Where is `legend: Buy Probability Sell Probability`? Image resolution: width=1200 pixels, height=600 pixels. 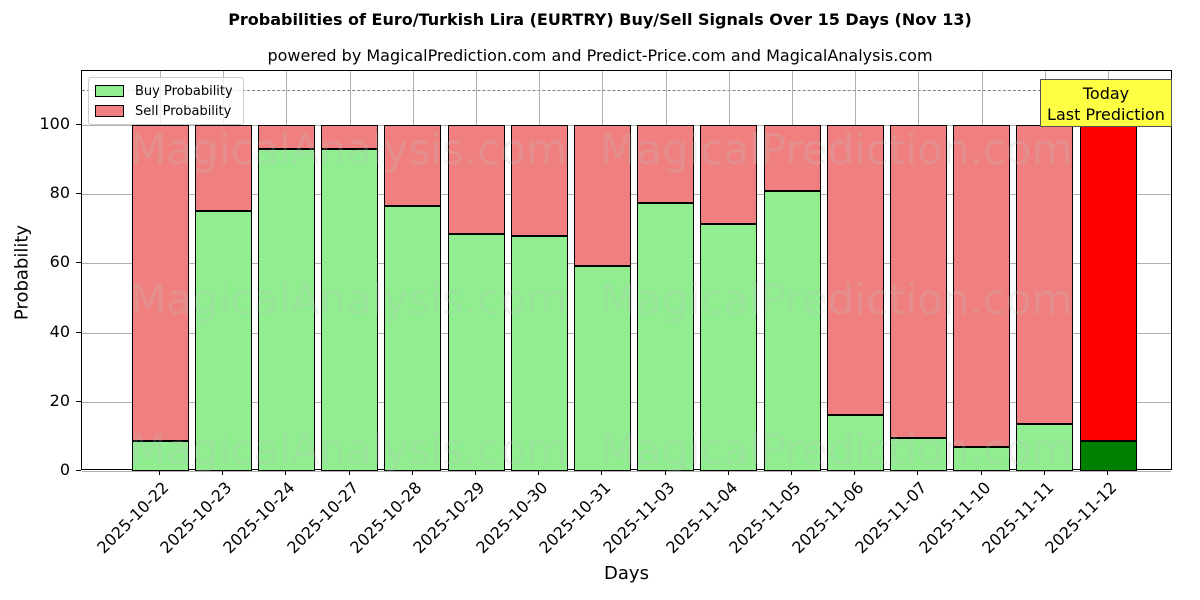 legend: Buy Probability Sell Probability is located at coordinates (166, 101).